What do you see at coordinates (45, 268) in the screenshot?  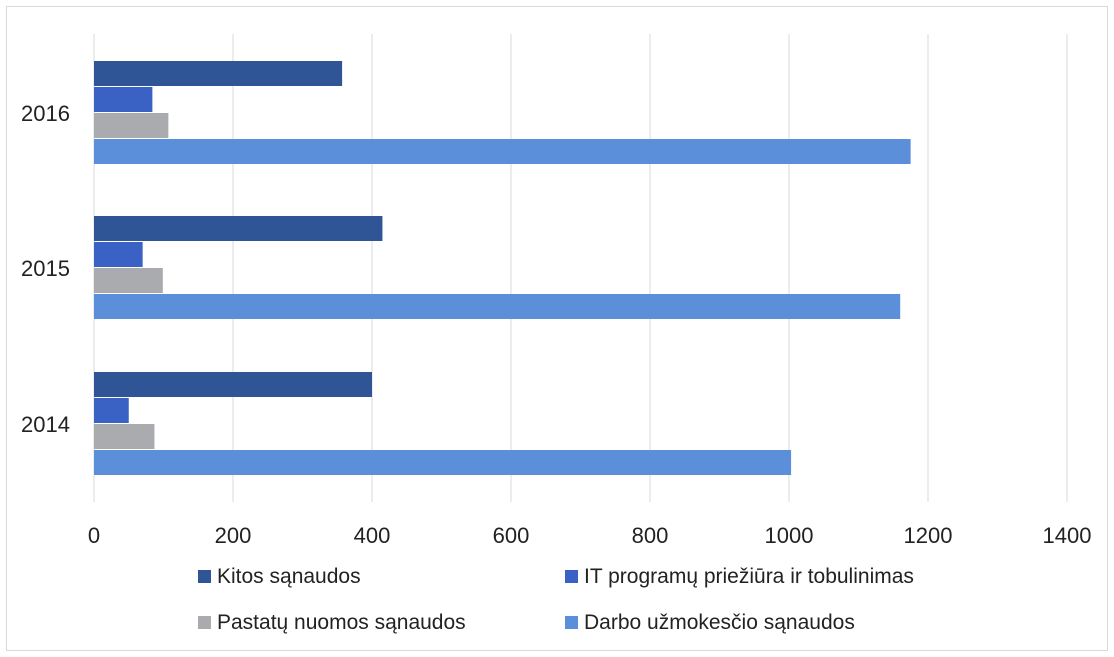 I see `y-tick-label: 2015` at bounding box center [45, 268].